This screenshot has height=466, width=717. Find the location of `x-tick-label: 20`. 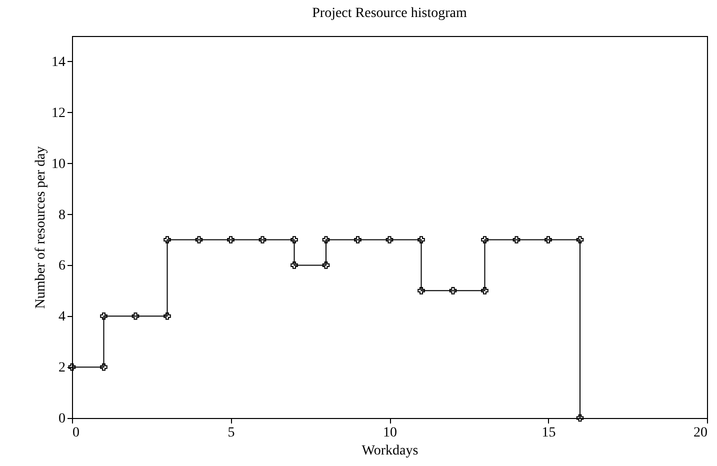

x-tick-label: 20 is located at coordinates (701, 433).